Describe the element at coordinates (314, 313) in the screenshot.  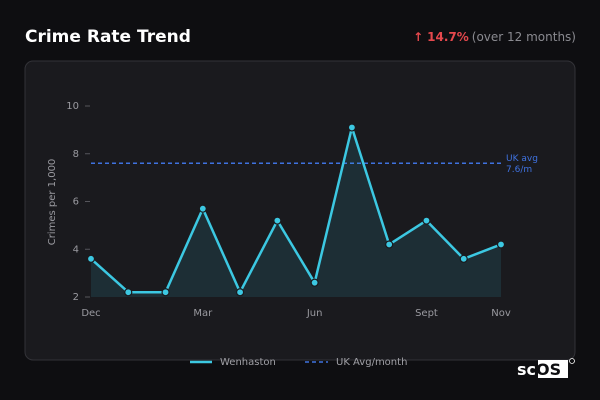
I see `x-tick-label: Jun` at that location.